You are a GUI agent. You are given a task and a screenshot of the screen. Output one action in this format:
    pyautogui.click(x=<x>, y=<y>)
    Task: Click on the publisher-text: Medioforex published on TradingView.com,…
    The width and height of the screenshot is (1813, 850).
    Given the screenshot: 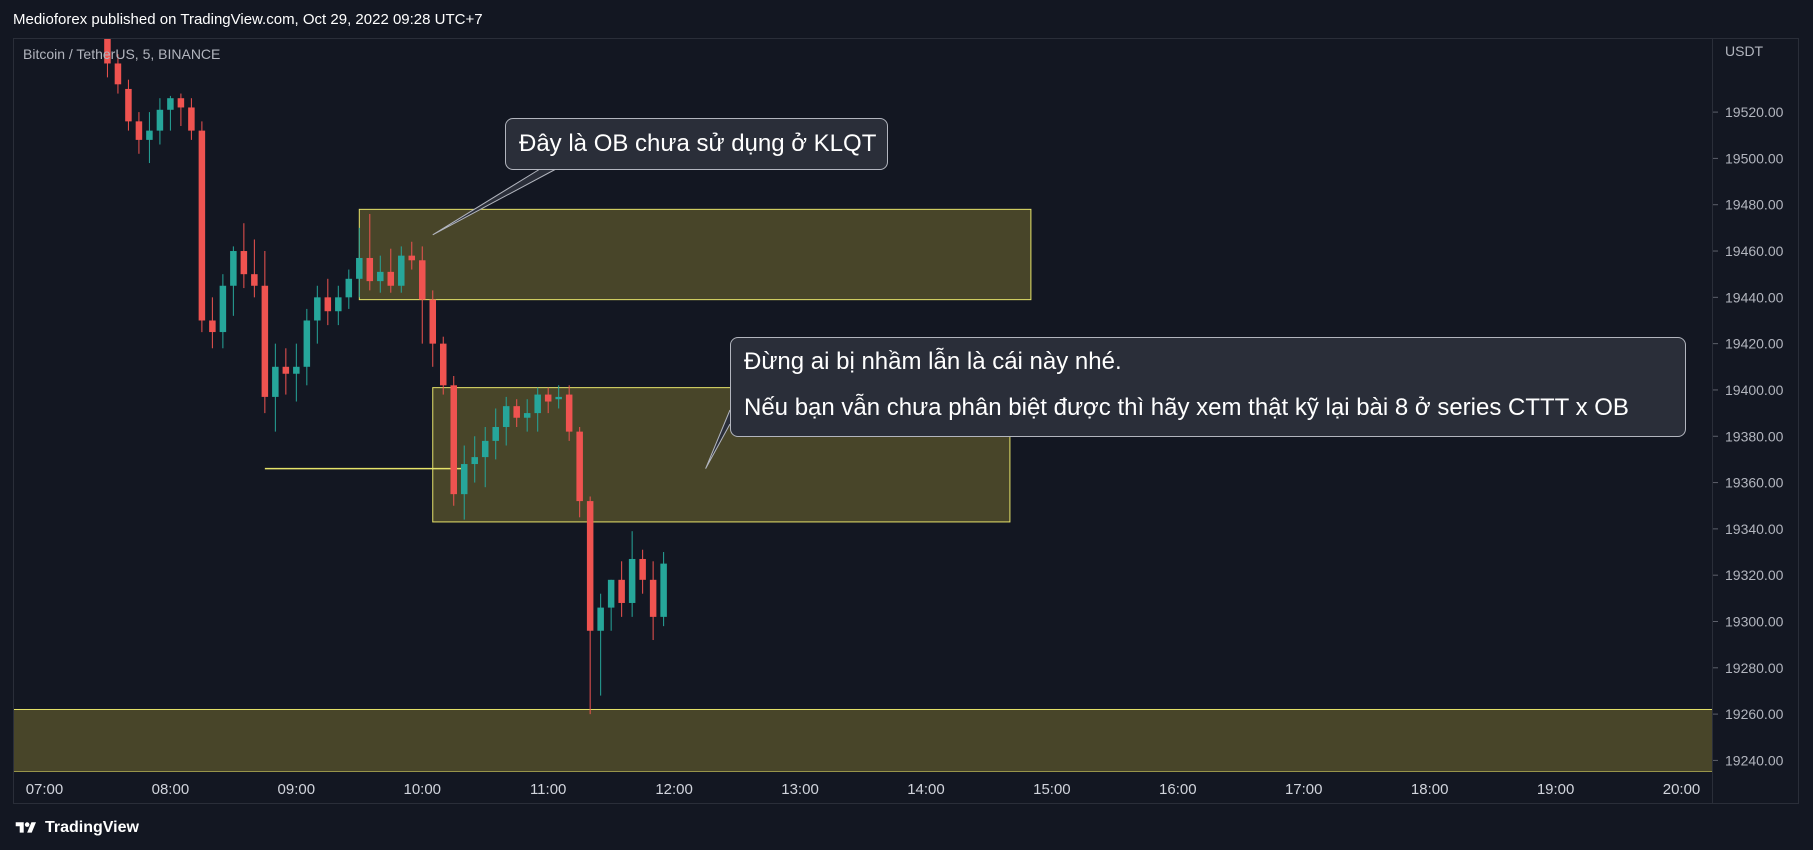 What is the action you would take?
    pyautogui.click(x=248, y=19)
    